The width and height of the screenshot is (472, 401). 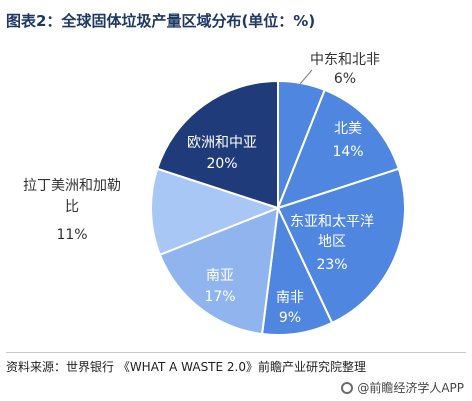 What do you see at coordinates (410, 388) in the screenshot?
I see `brand-text: @前瞻经济学人APP` at bounding box center [410, 388].